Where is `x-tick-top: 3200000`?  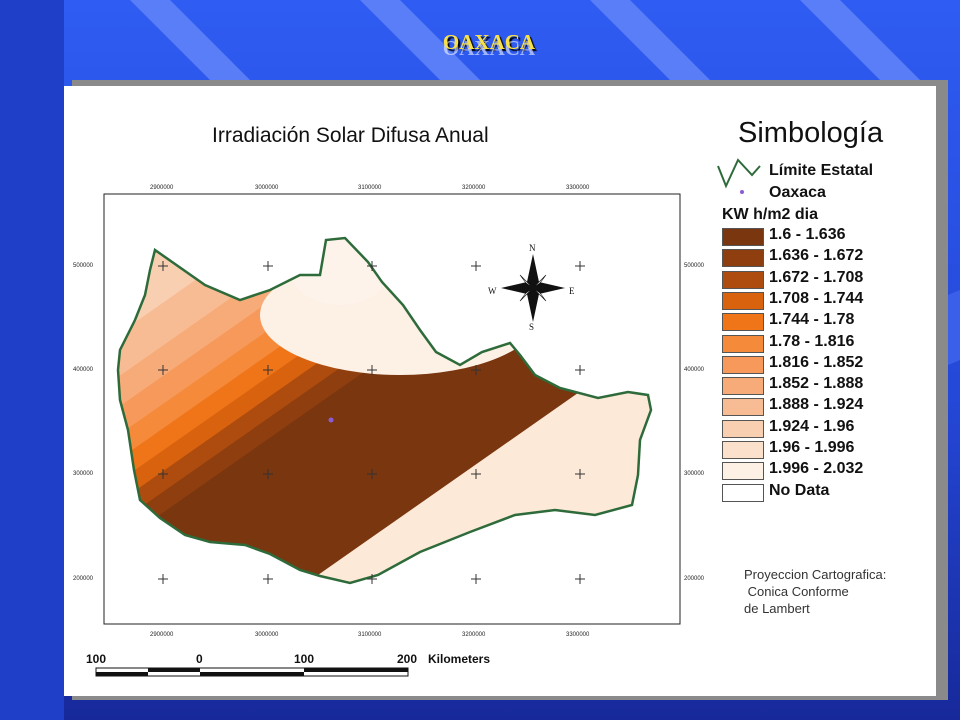 x-tick-top: 3200000 is located at coordinates (474, 188).